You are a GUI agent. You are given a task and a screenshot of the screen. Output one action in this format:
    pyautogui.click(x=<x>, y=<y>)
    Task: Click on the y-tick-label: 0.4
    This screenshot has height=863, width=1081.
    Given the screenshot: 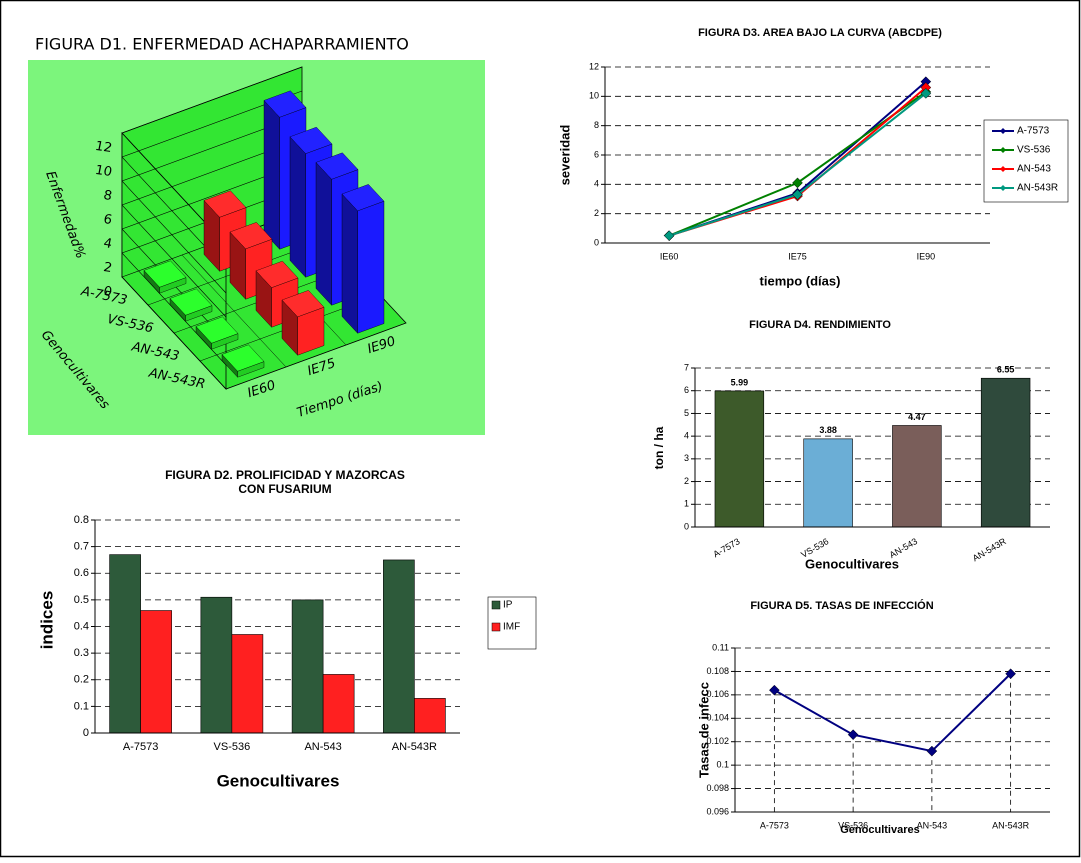 What is the action you would take?
    pyautogui.click(x=81, y=626)
    